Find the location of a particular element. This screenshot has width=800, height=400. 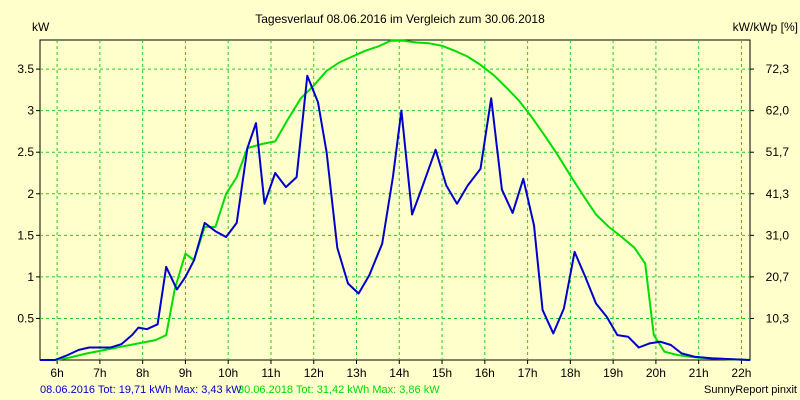

y-tick-label-left: 1.5 is located at coordinates (25, 235).